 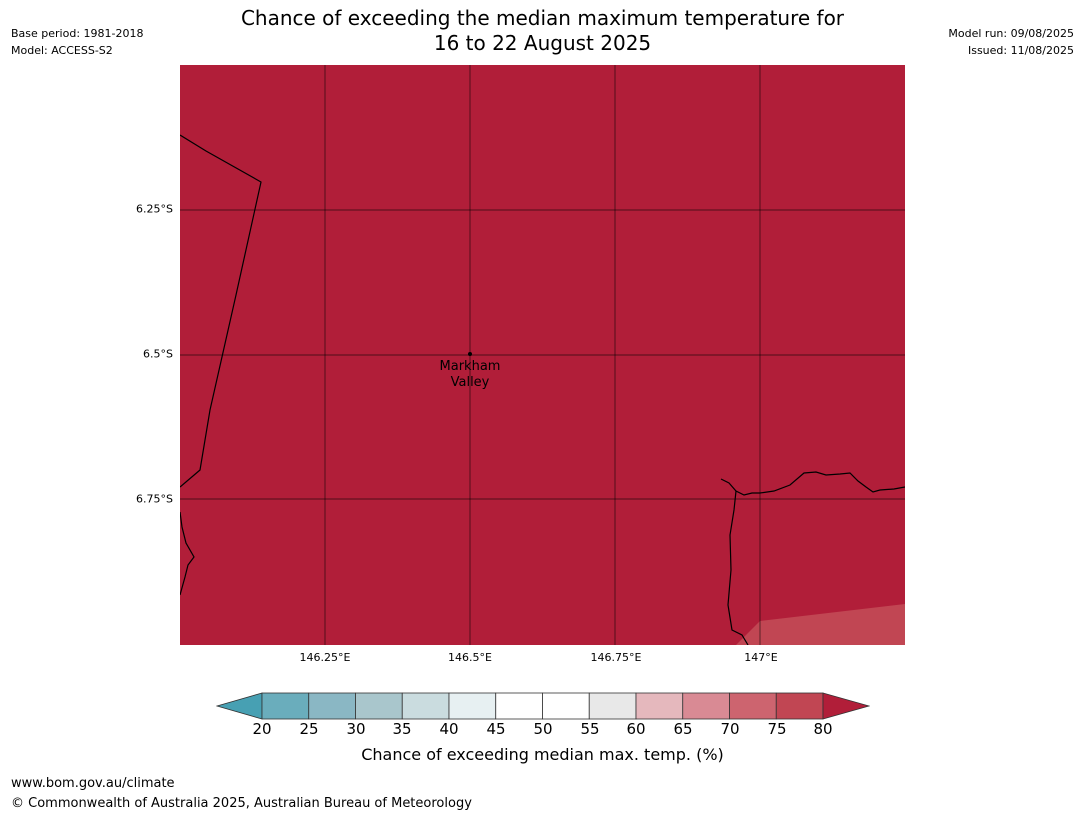 I want to click on colorbar-tick: 60, so click(x=636, y=729).